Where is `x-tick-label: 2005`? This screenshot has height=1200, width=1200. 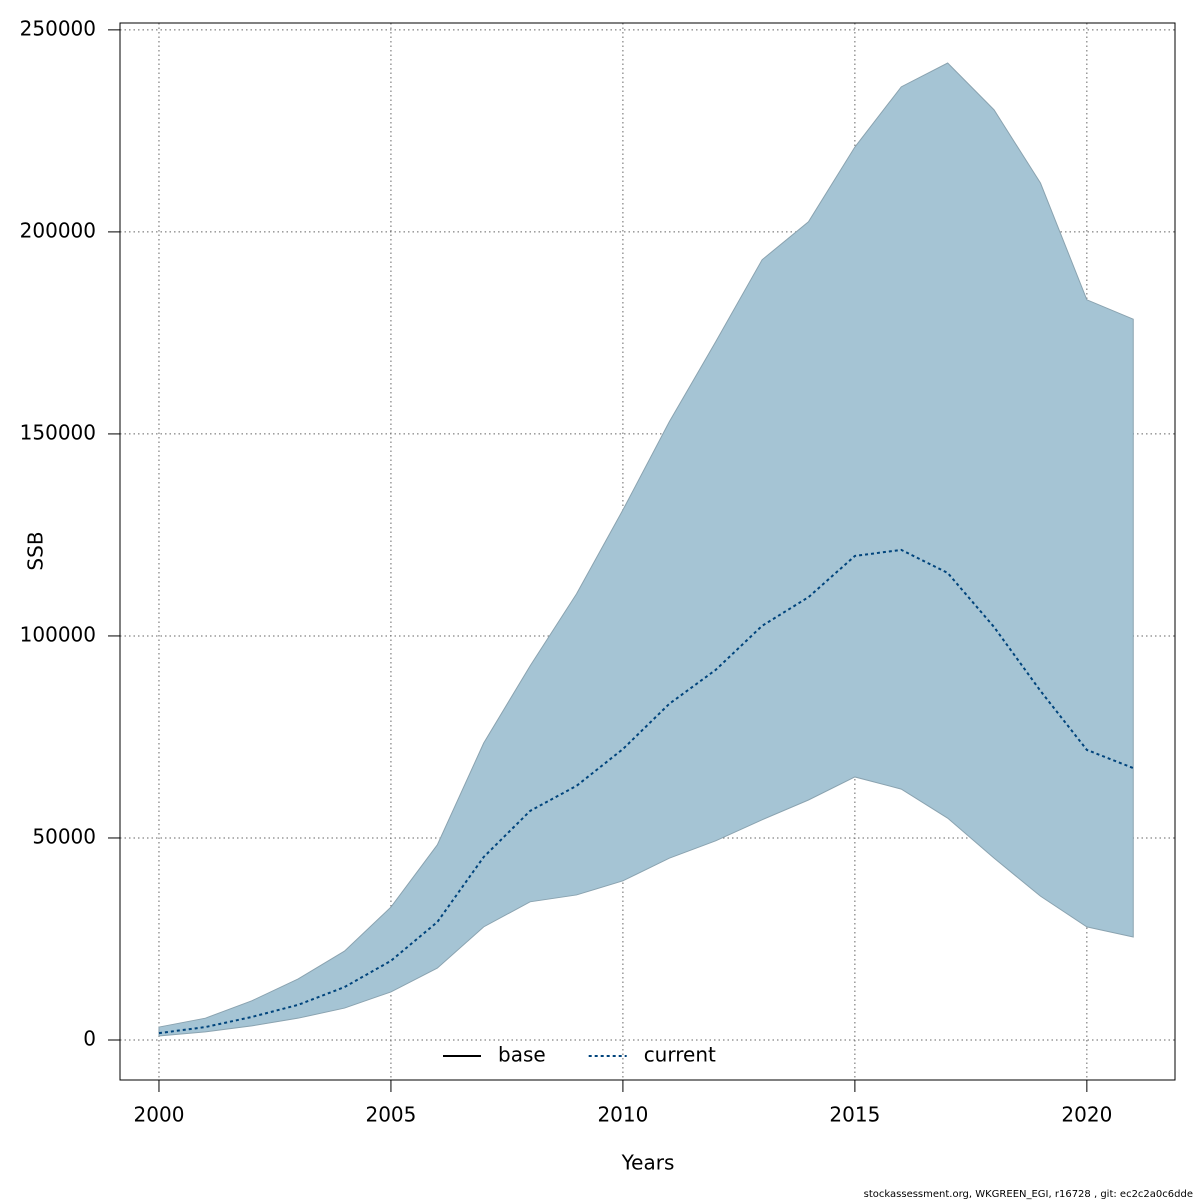 x-tick-label: 2005 is located at coordinates (390, 1115).